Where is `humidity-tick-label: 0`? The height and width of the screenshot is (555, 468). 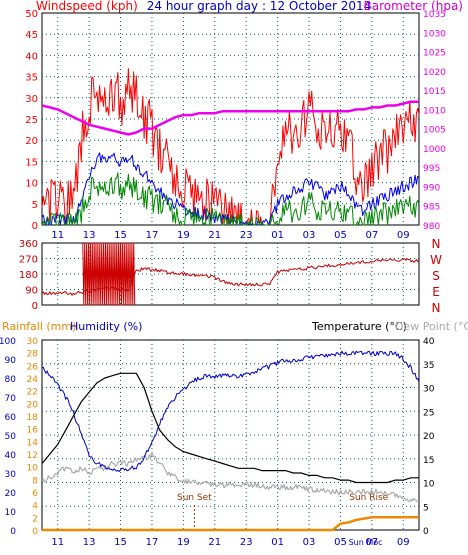 humidity-tick-label: 0 is located at coordinates (13, 532).